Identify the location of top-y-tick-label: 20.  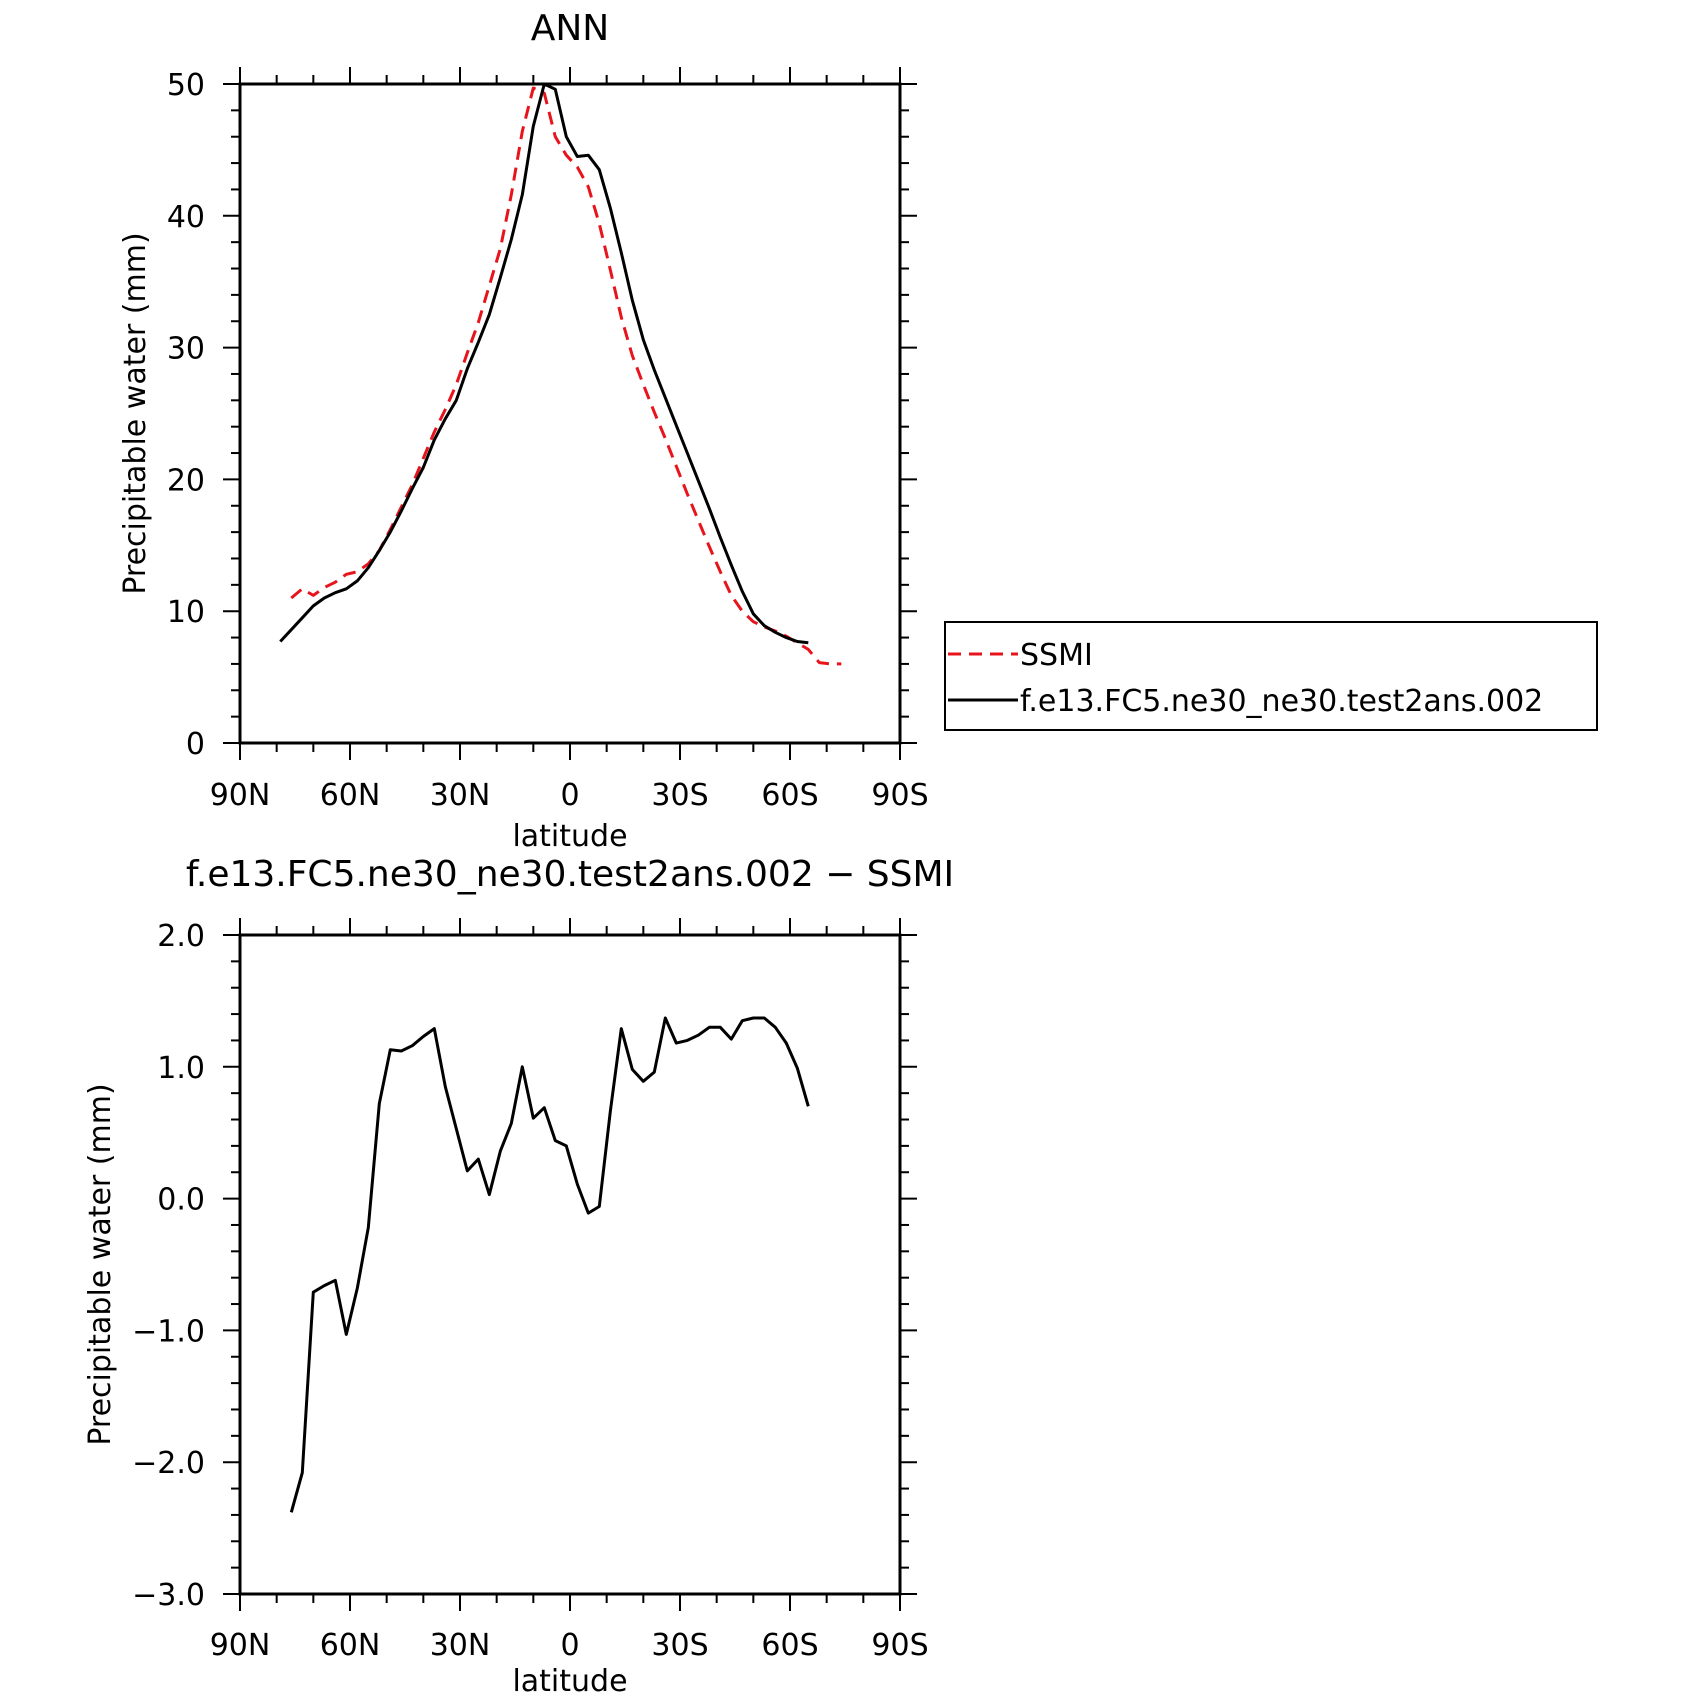
(186, 480).